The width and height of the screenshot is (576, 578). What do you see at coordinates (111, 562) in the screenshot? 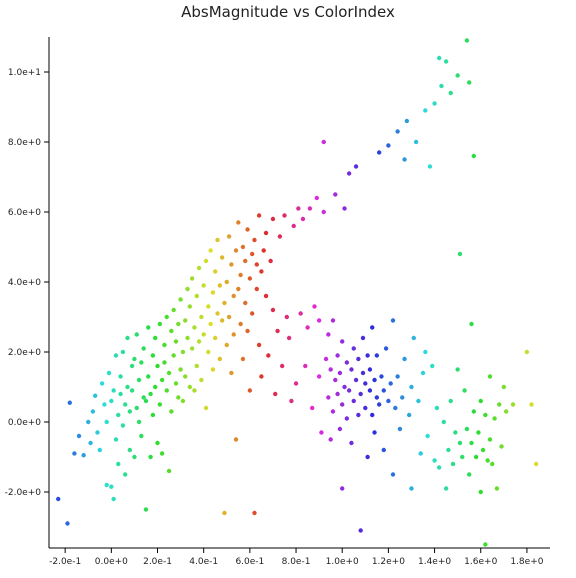
I see `x-tick-label: 0.0e+0` at bounding box center [111, 562].